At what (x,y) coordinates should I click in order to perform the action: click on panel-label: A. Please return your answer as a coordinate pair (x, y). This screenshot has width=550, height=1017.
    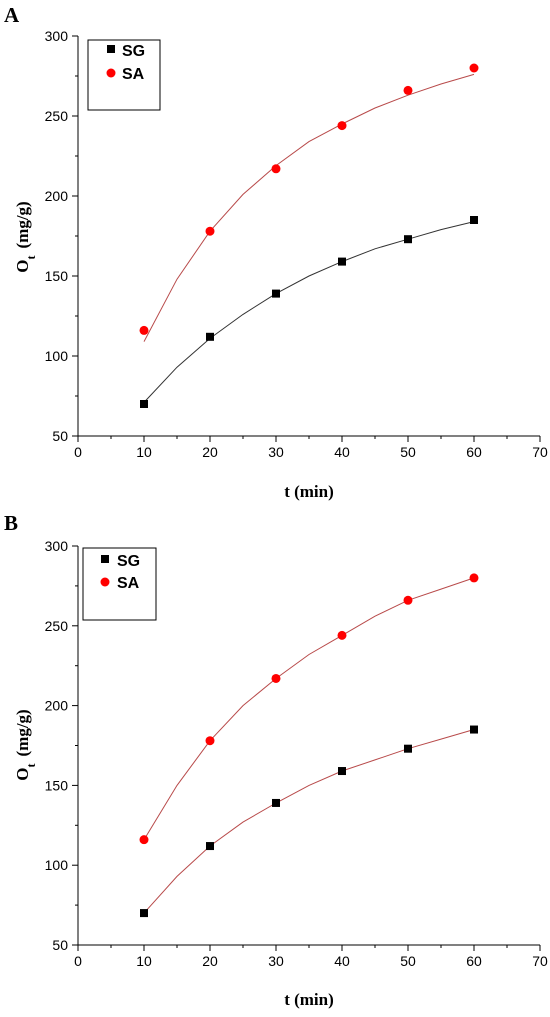
    Looking at the image, I should click on (12, 15).